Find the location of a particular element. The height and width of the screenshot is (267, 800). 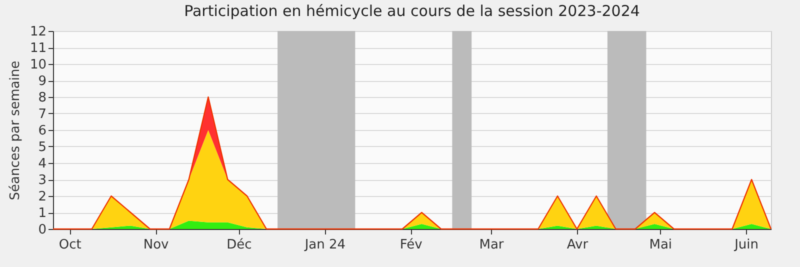

y-tick-label: 6 is located at coordinates (42, 131).